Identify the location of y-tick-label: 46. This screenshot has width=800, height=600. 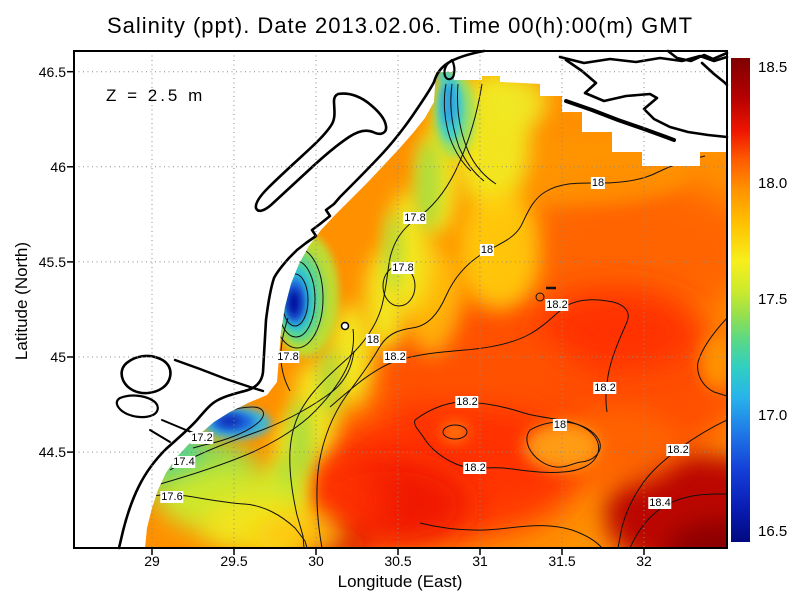
(58, 166).